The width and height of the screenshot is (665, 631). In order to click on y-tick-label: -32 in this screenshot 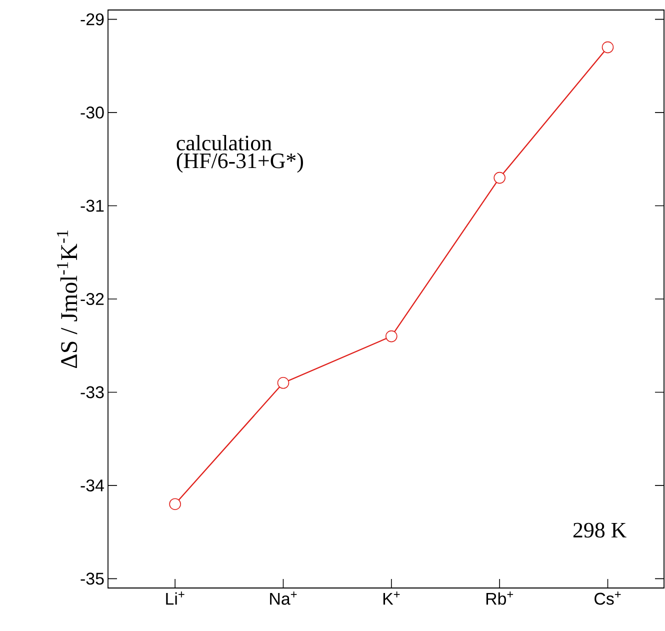, I will do `click(92, 299)`.